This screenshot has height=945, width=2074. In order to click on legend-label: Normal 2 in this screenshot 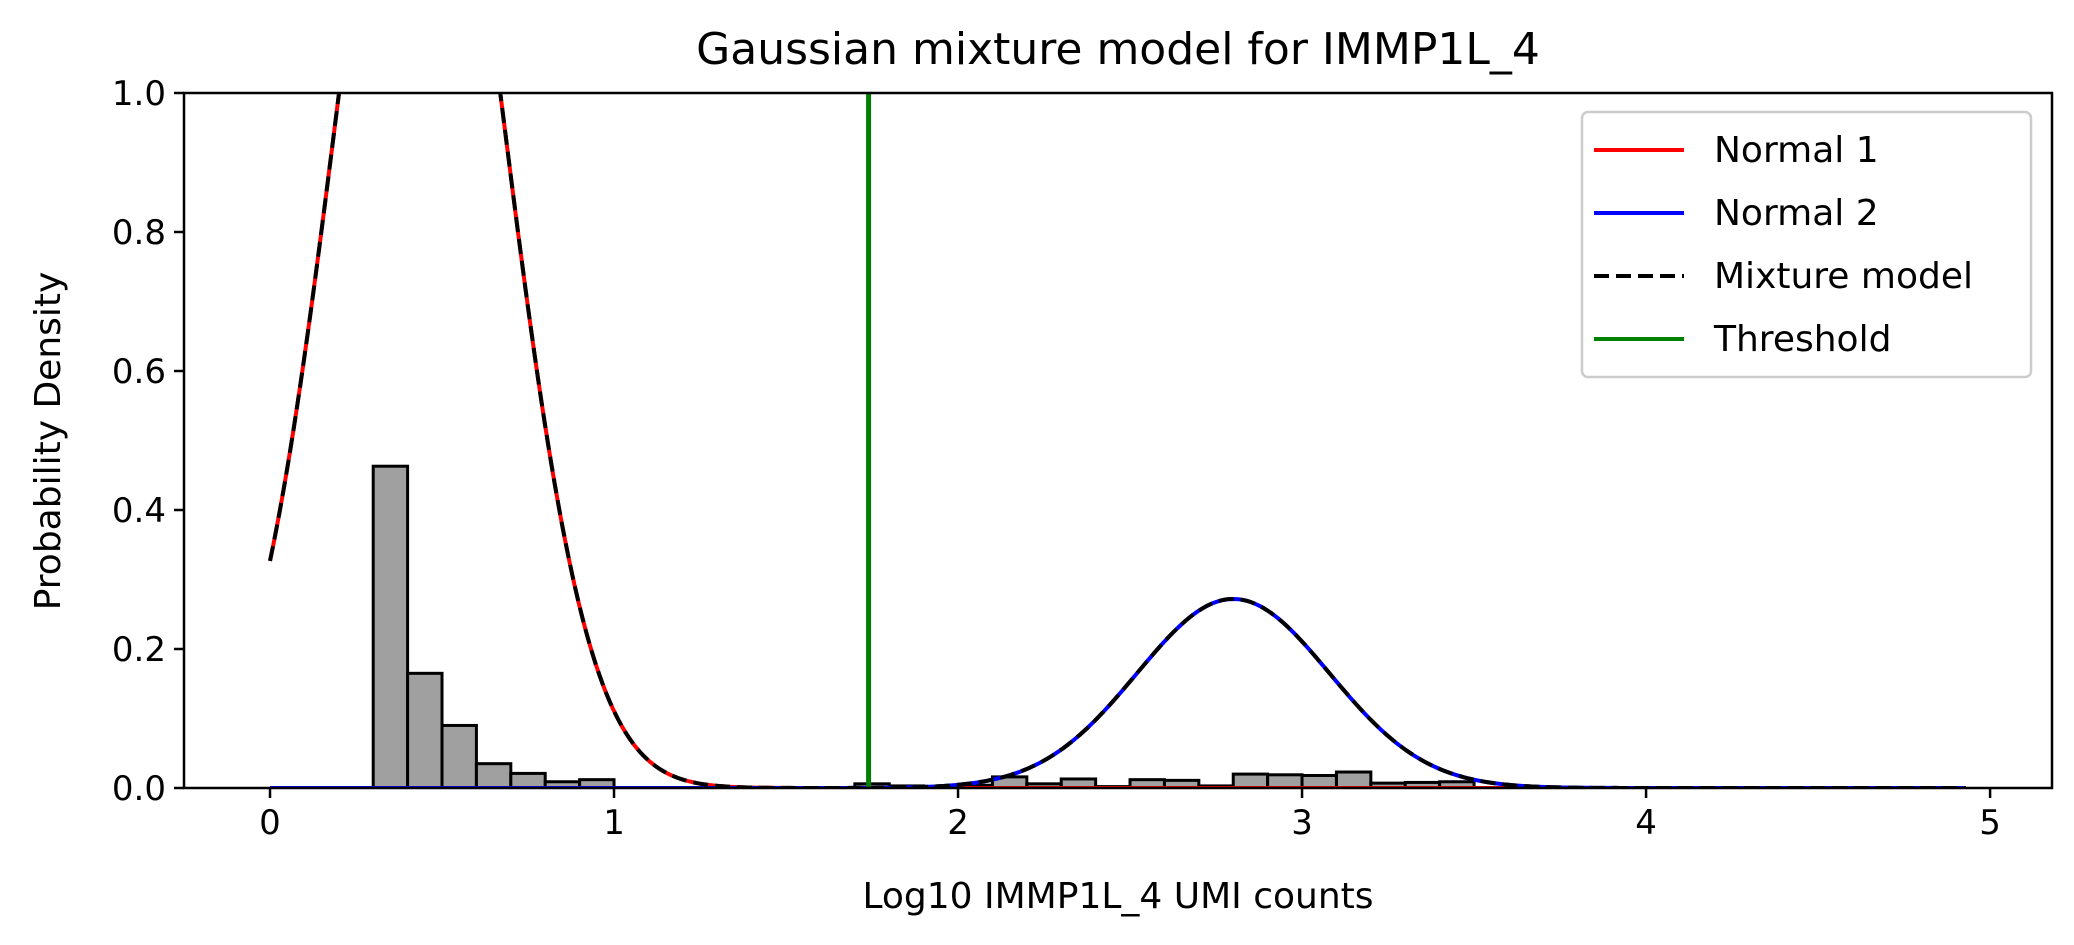, I will do `click(1796, 213)`.